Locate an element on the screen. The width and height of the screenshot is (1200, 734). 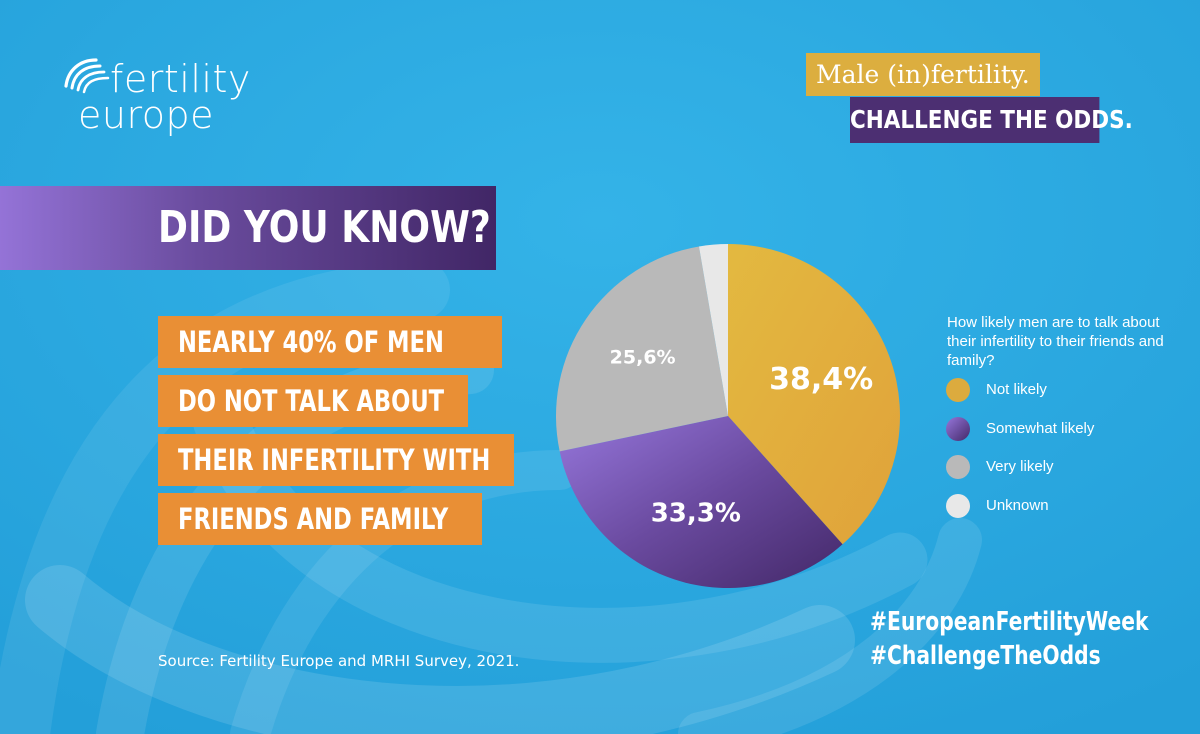
hashtag: #ChallengeTheOdds is located at coordinates (985, 656).